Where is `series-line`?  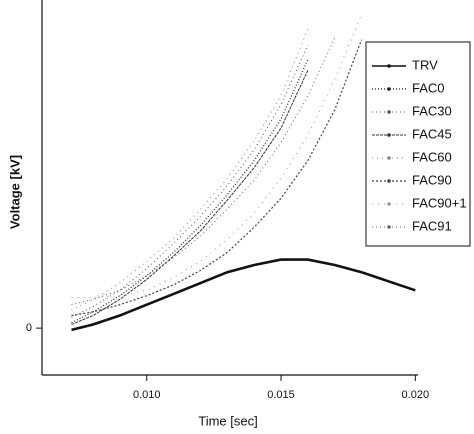
series-line is located at coordinates (243, 295).